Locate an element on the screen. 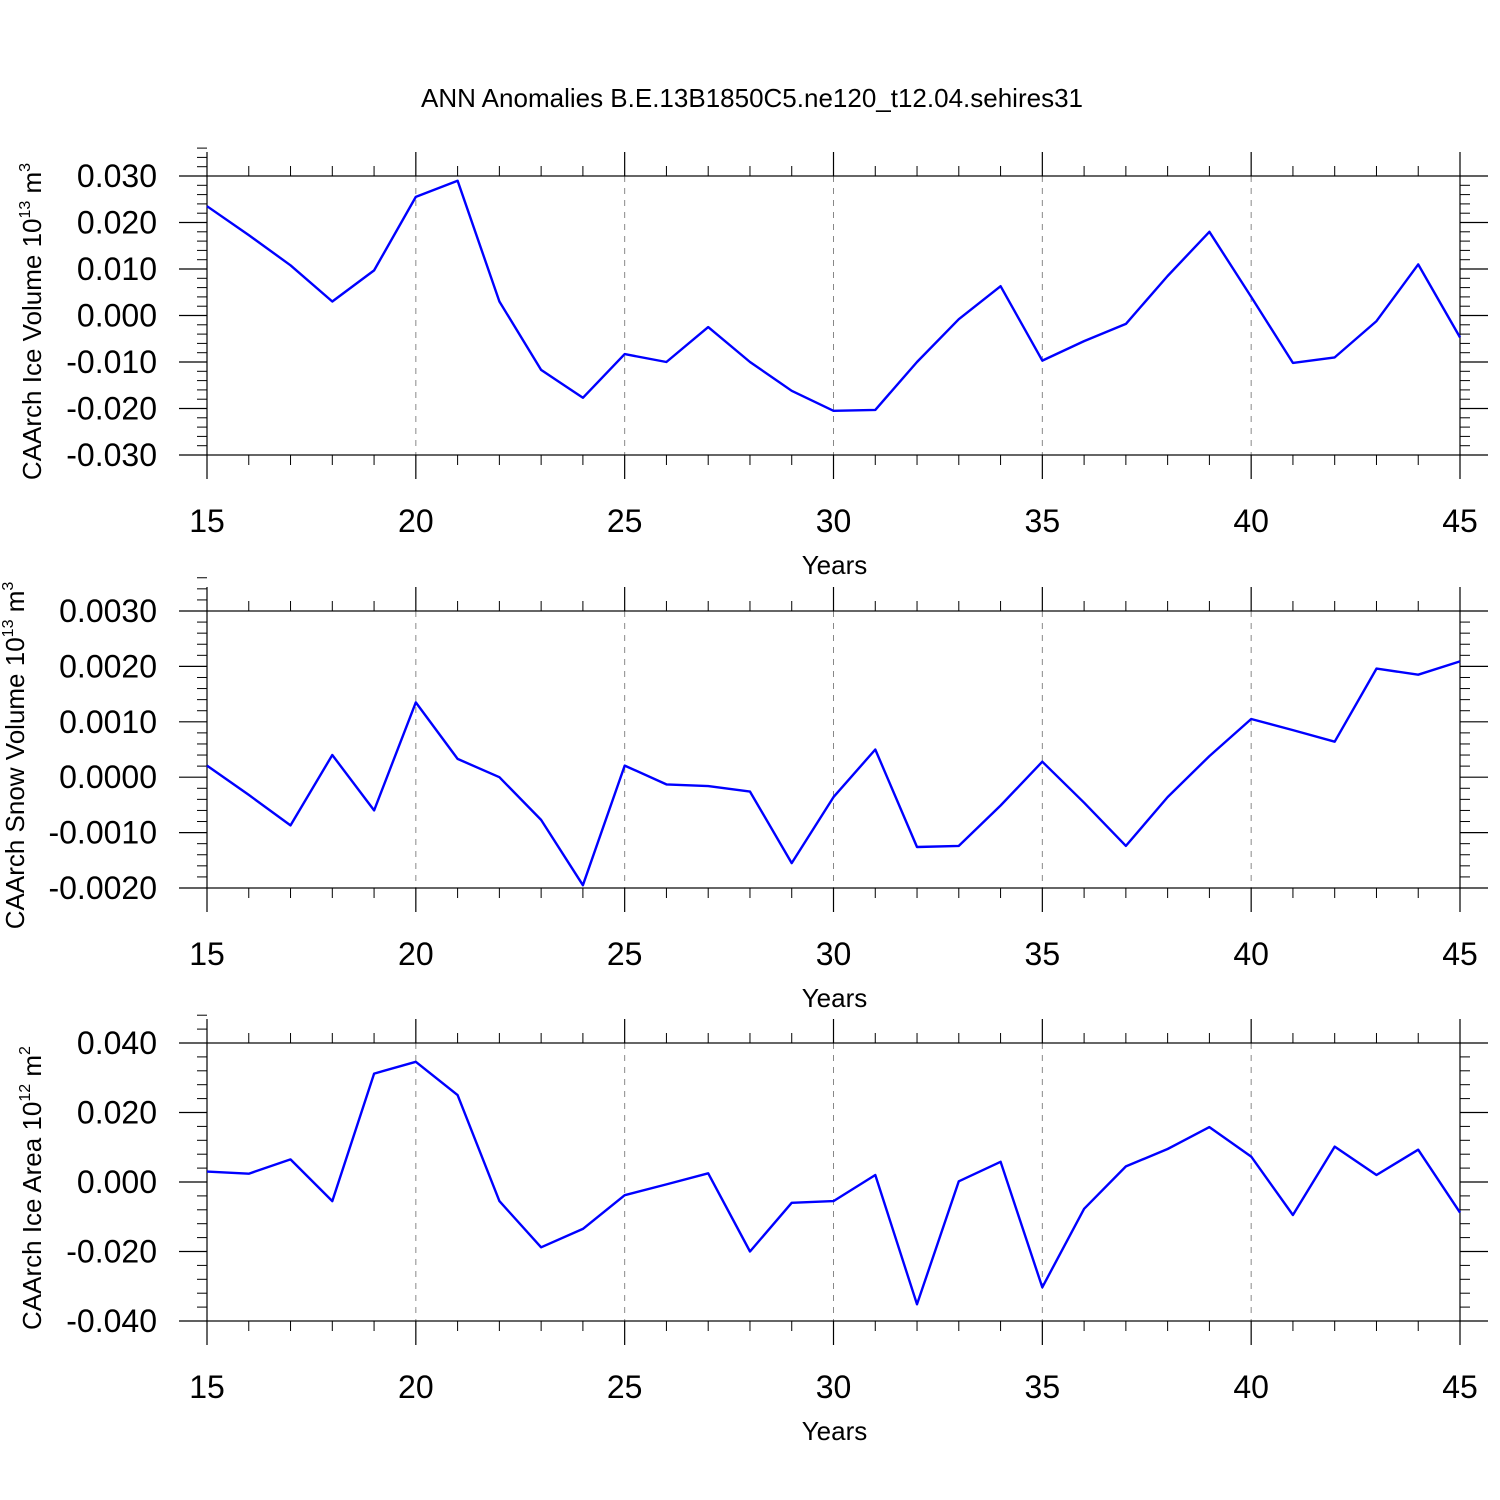 The height and width of the screenshot is (1500, 1500). y-tick-label: -0.010 is located at coordinates (111, 362).